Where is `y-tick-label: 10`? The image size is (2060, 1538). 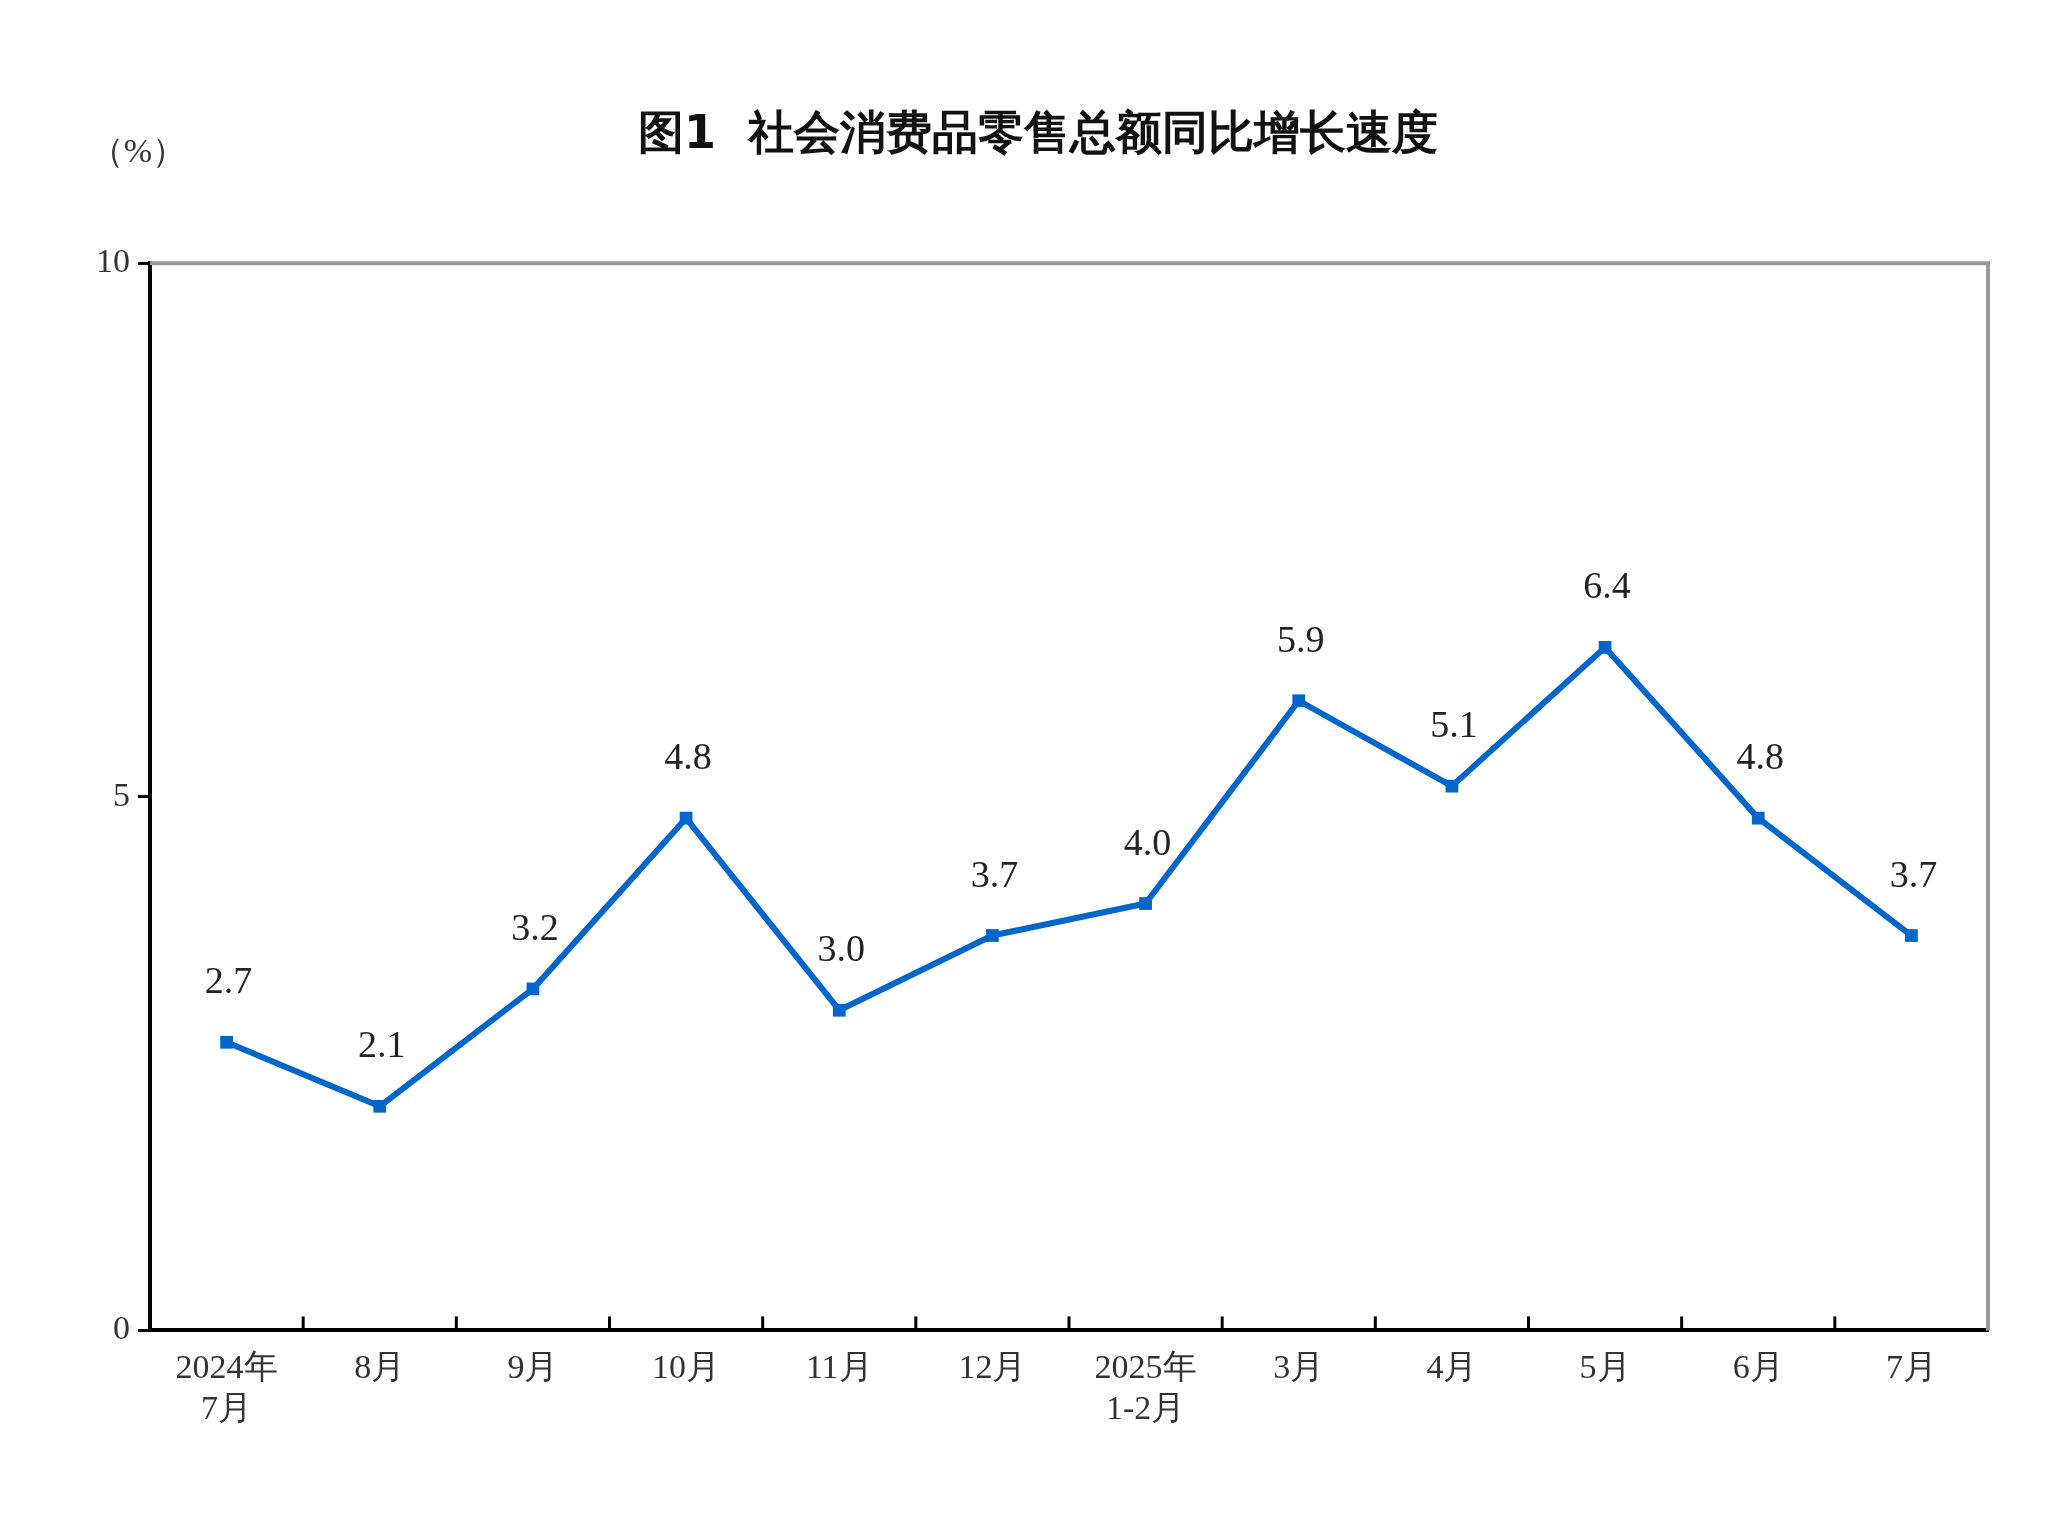
y-tick-label: 10 is located at coordinates (113, 261).